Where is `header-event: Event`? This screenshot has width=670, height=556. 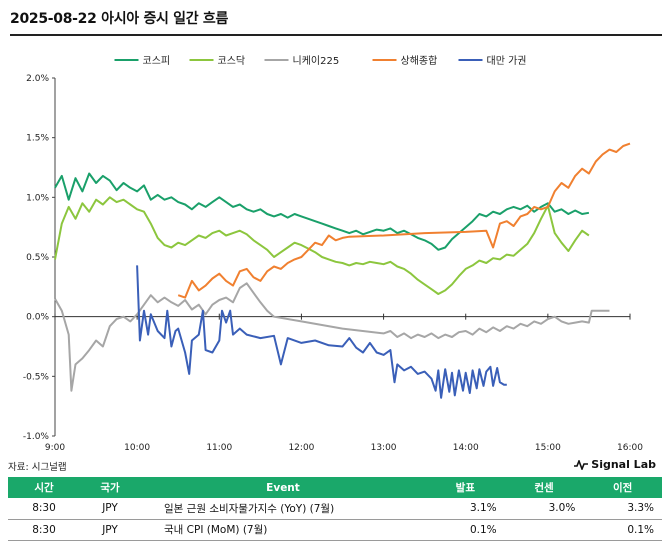
header-event: Event is located at coordinates (283, 487).